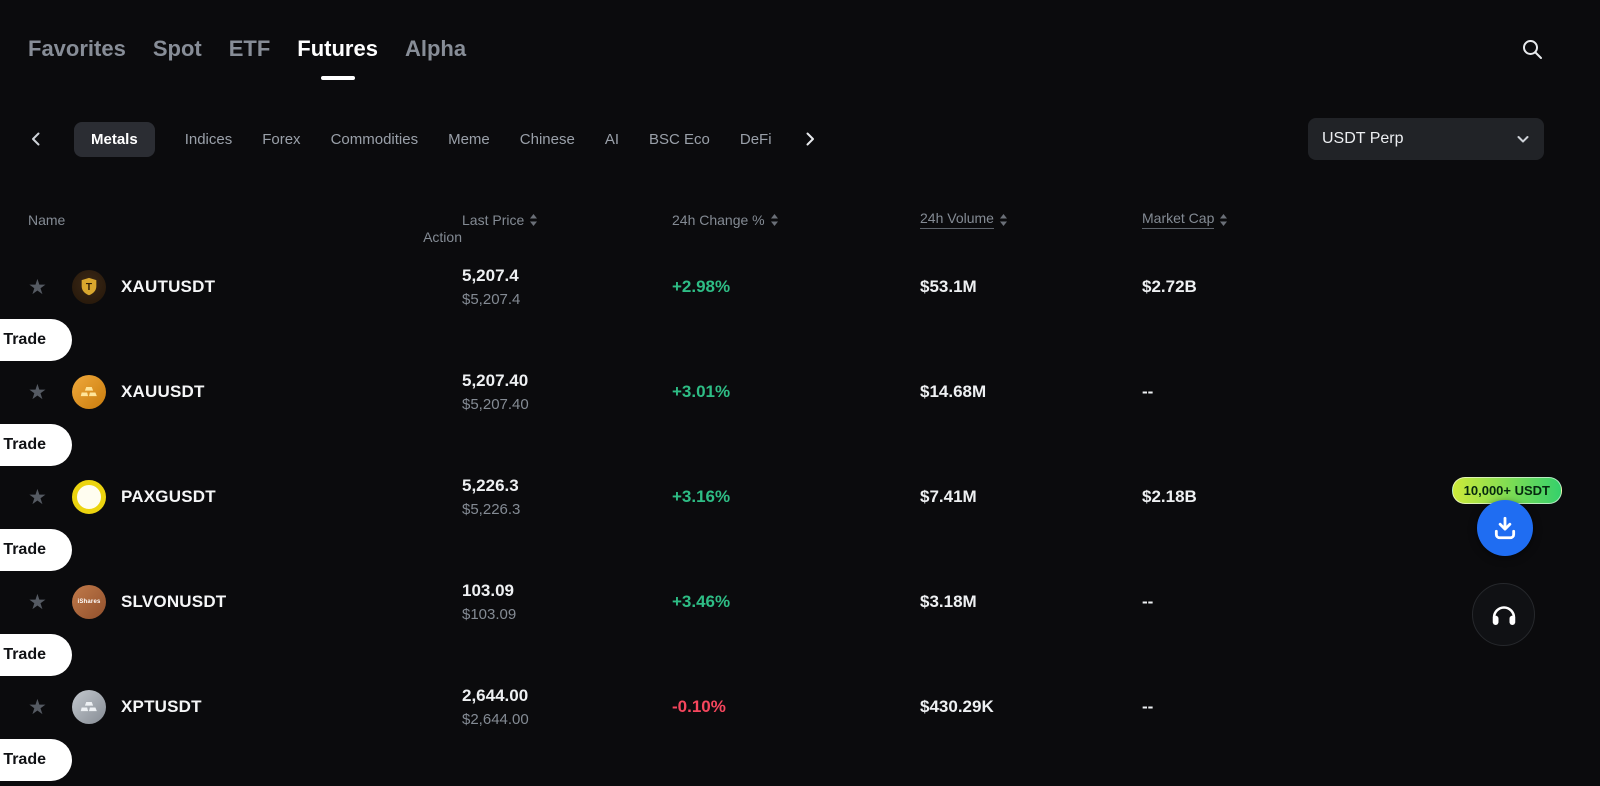 The height and width of the screenshot is (786, 1600). I want to click on quote-currency-select: USDT Perp, so click(1426, 139).